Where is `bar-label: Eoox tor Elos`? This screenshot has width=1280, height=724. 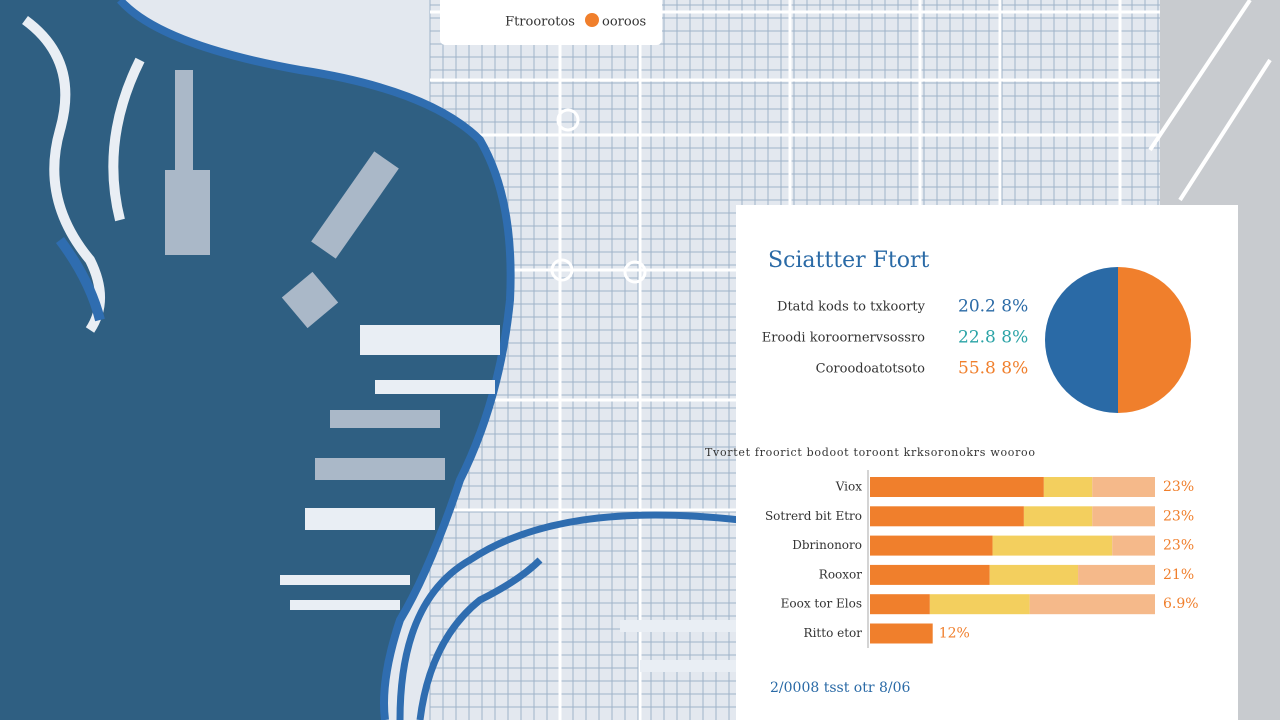 bar-label: Eoox tor Elos is located at coordinates (821, 604).